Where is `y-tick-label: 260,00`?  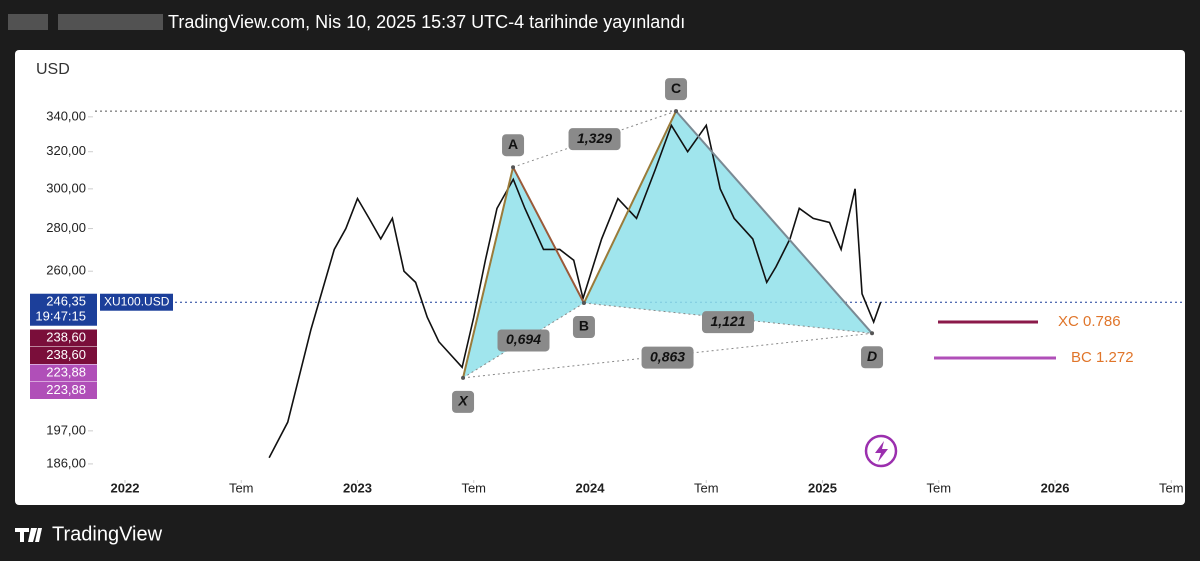 y-tick-label: 260,00 is located at coordinates (66, 270).